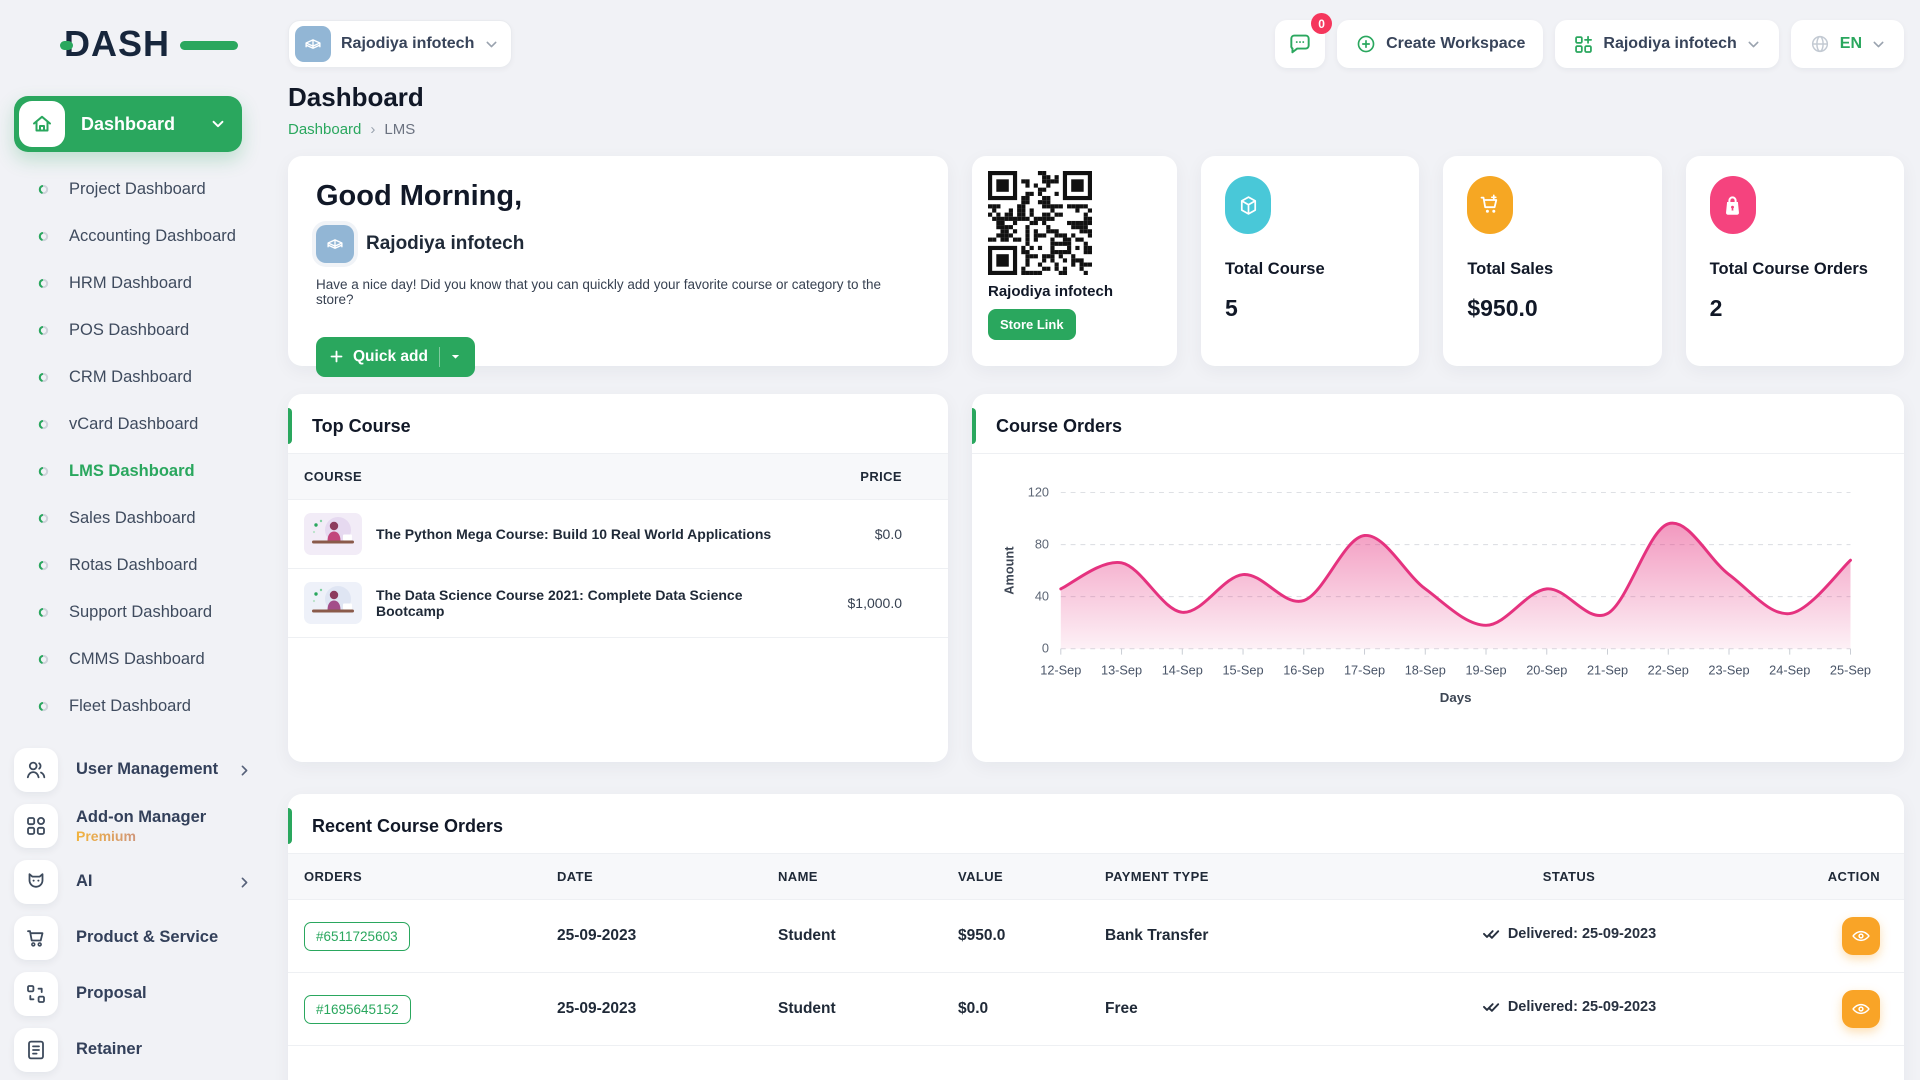  I want to click on column-header-price: PRICE, so click(873, 477).